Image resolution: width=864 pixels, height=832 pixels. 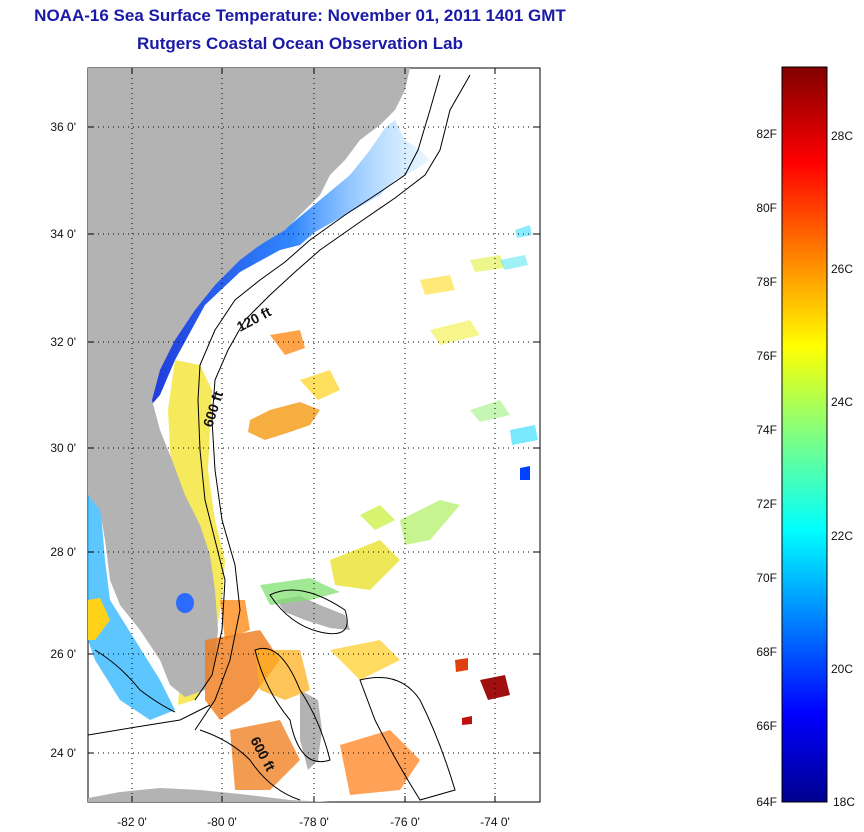 I want to click on land-bahamas-grand, so click(x=313, y=613).